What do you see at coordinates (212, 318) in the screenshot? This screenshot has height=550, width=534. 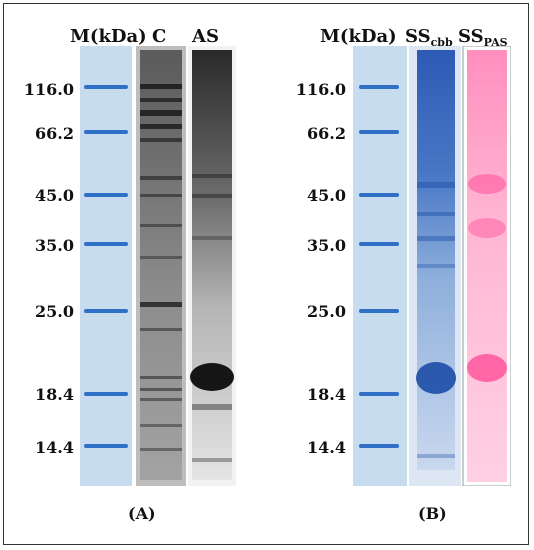 I see `lane-as-bands` at bounding box center [212, 318].